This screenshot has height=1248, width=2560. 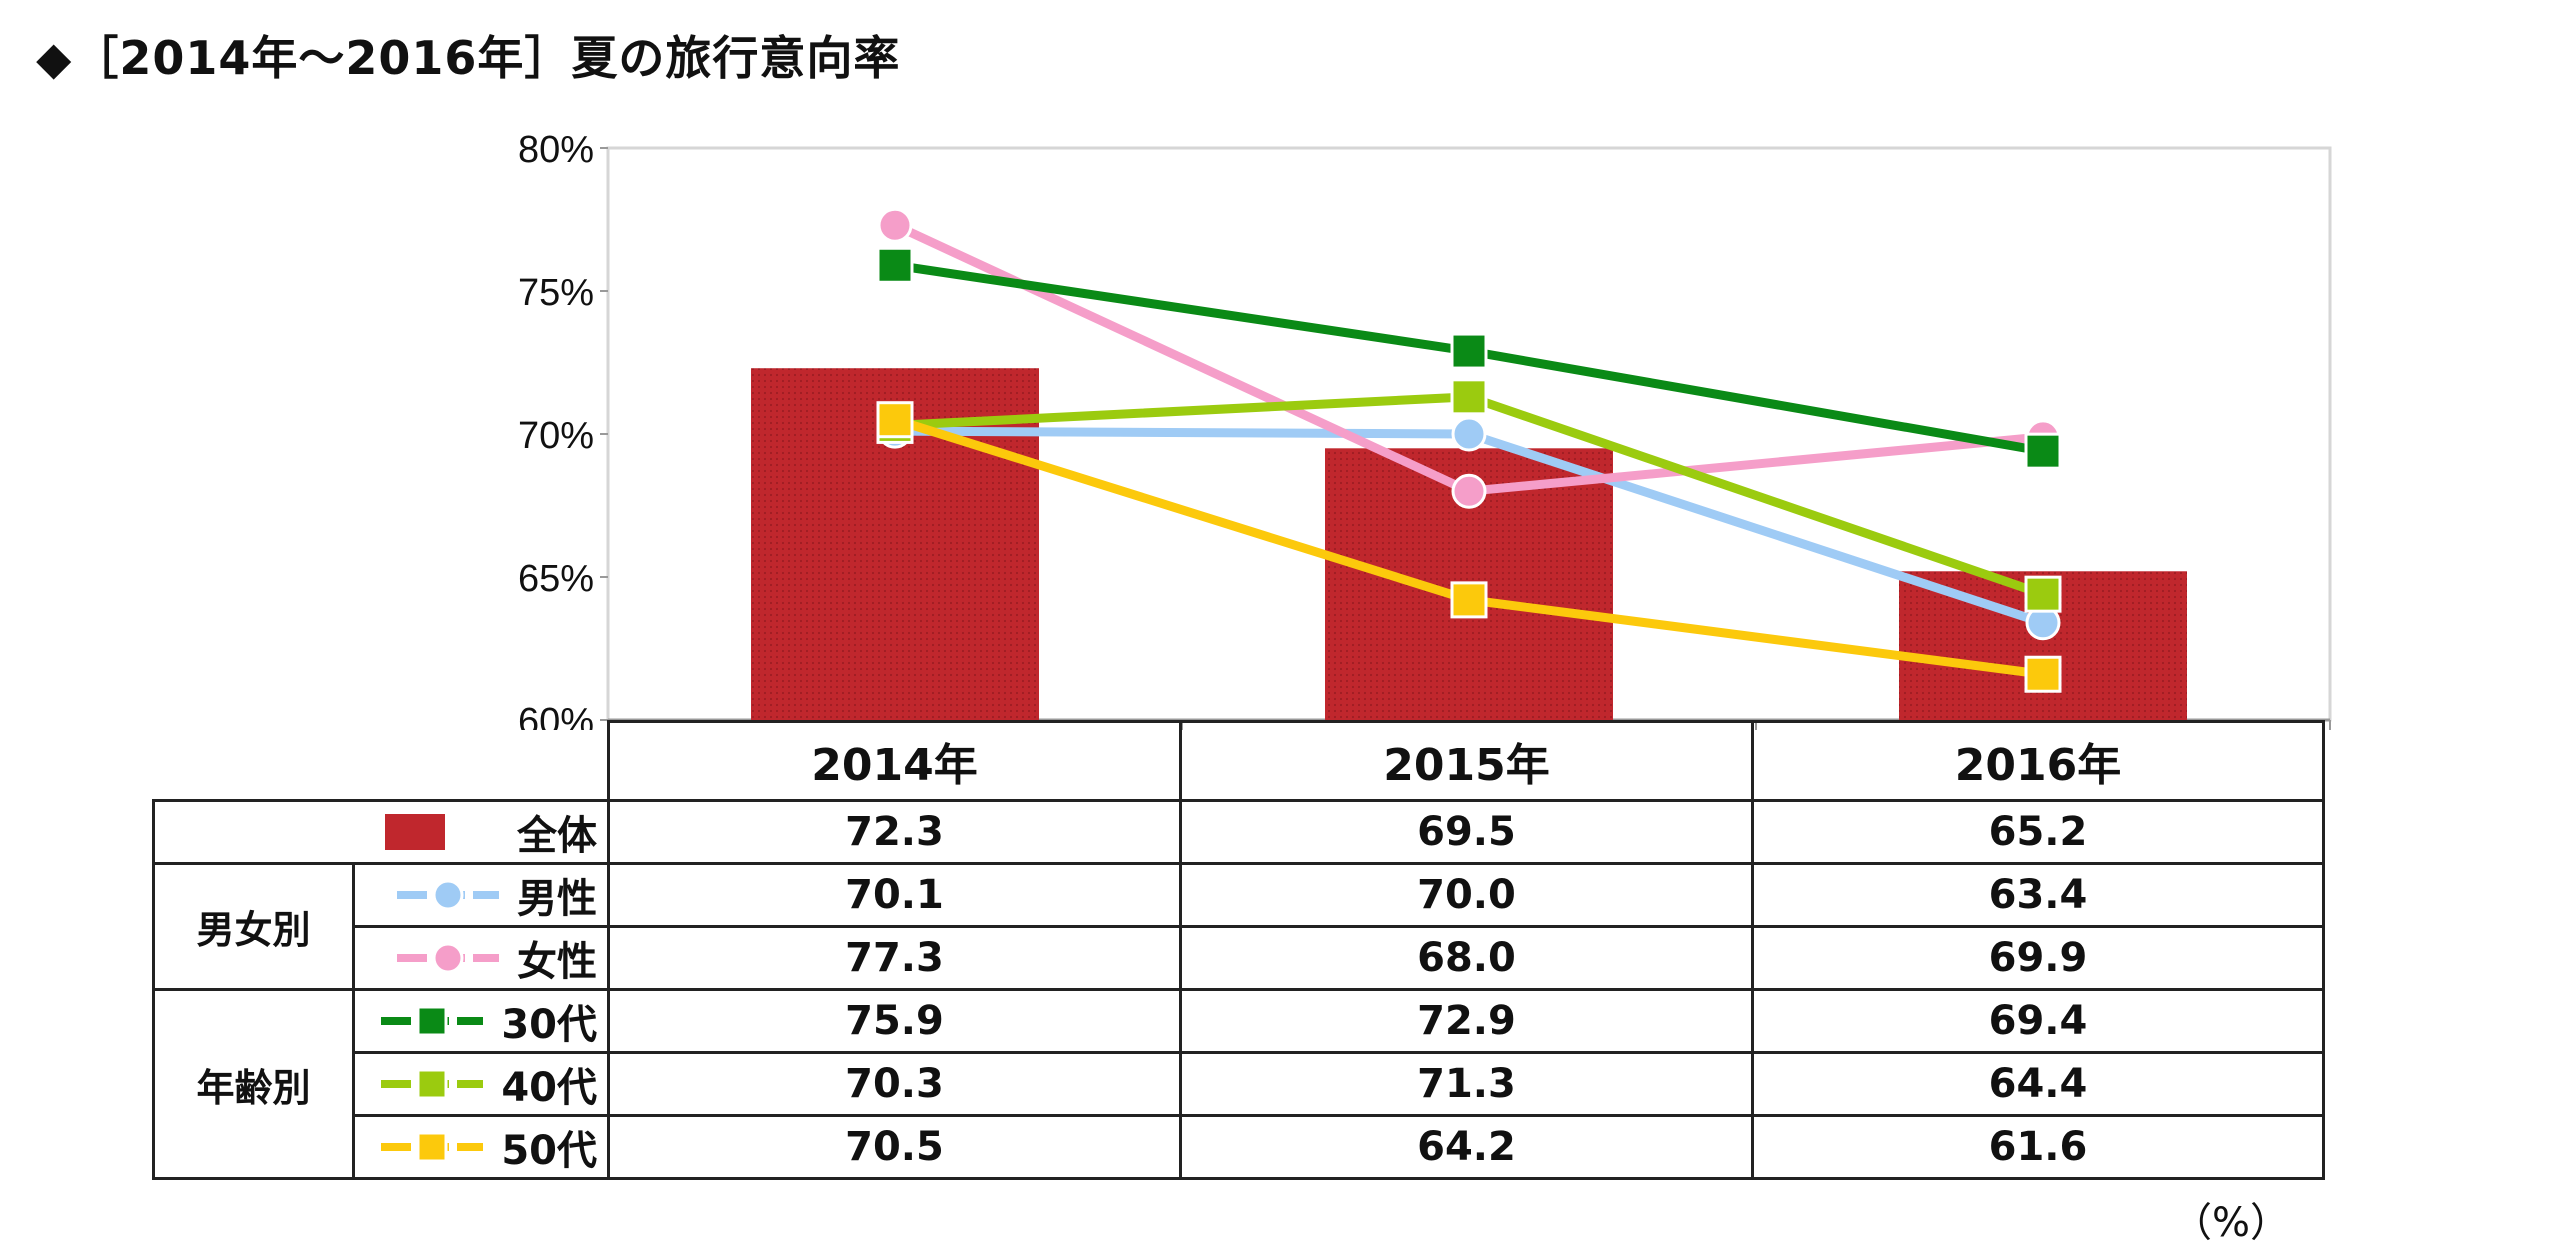 What do you see at coordinates (2038, 761) in the screenshot?
I see `table-header-2016: 2016年` at bounding box center [2038, 761].